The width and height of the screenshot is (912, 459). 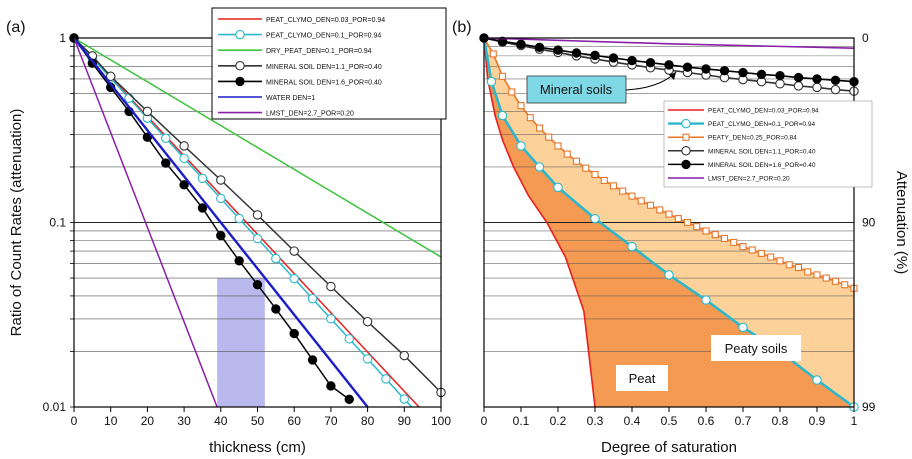 What do you see at coordinates (642, 378) in the screenshot?
I see `peat-box` at bounding box center [642, 378].